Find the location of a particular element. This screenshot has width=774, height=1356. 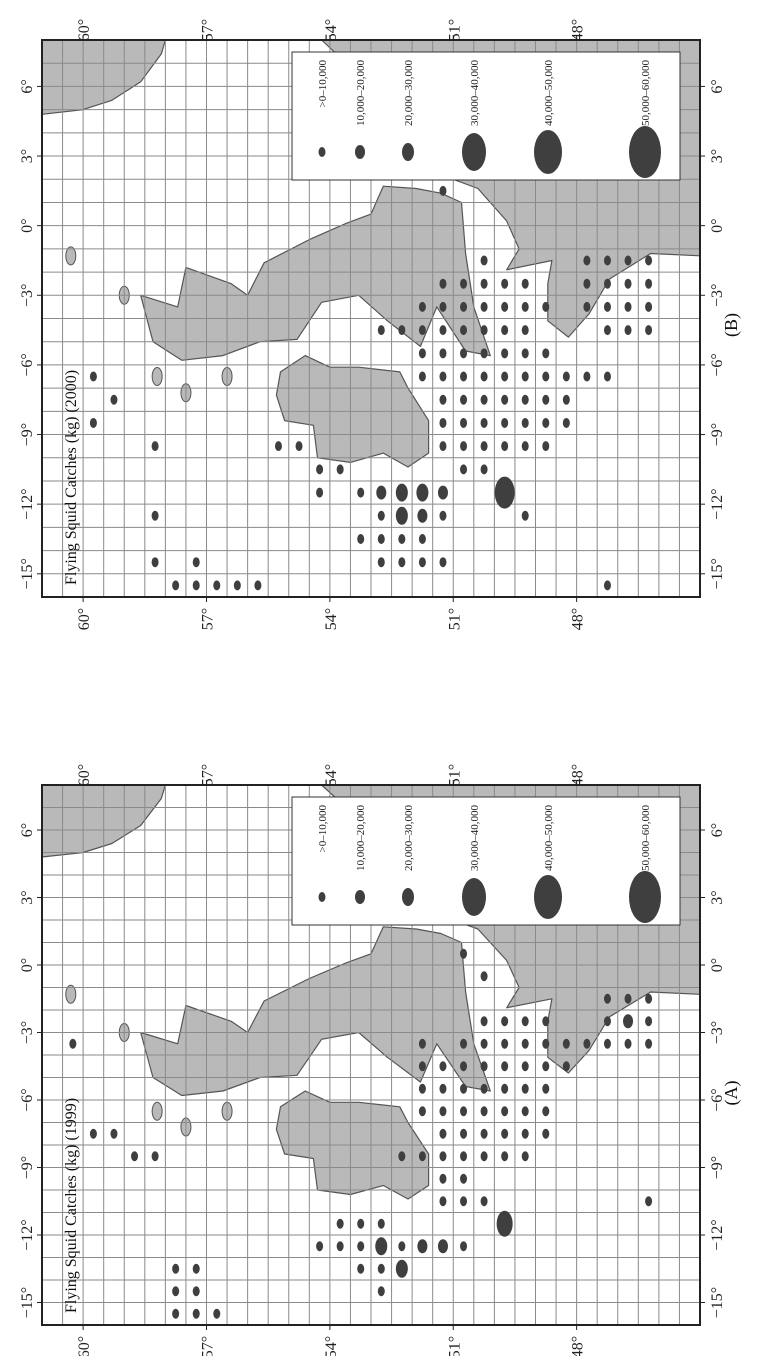

lon-tick-label: −3° is located at coordinates (27, 295).